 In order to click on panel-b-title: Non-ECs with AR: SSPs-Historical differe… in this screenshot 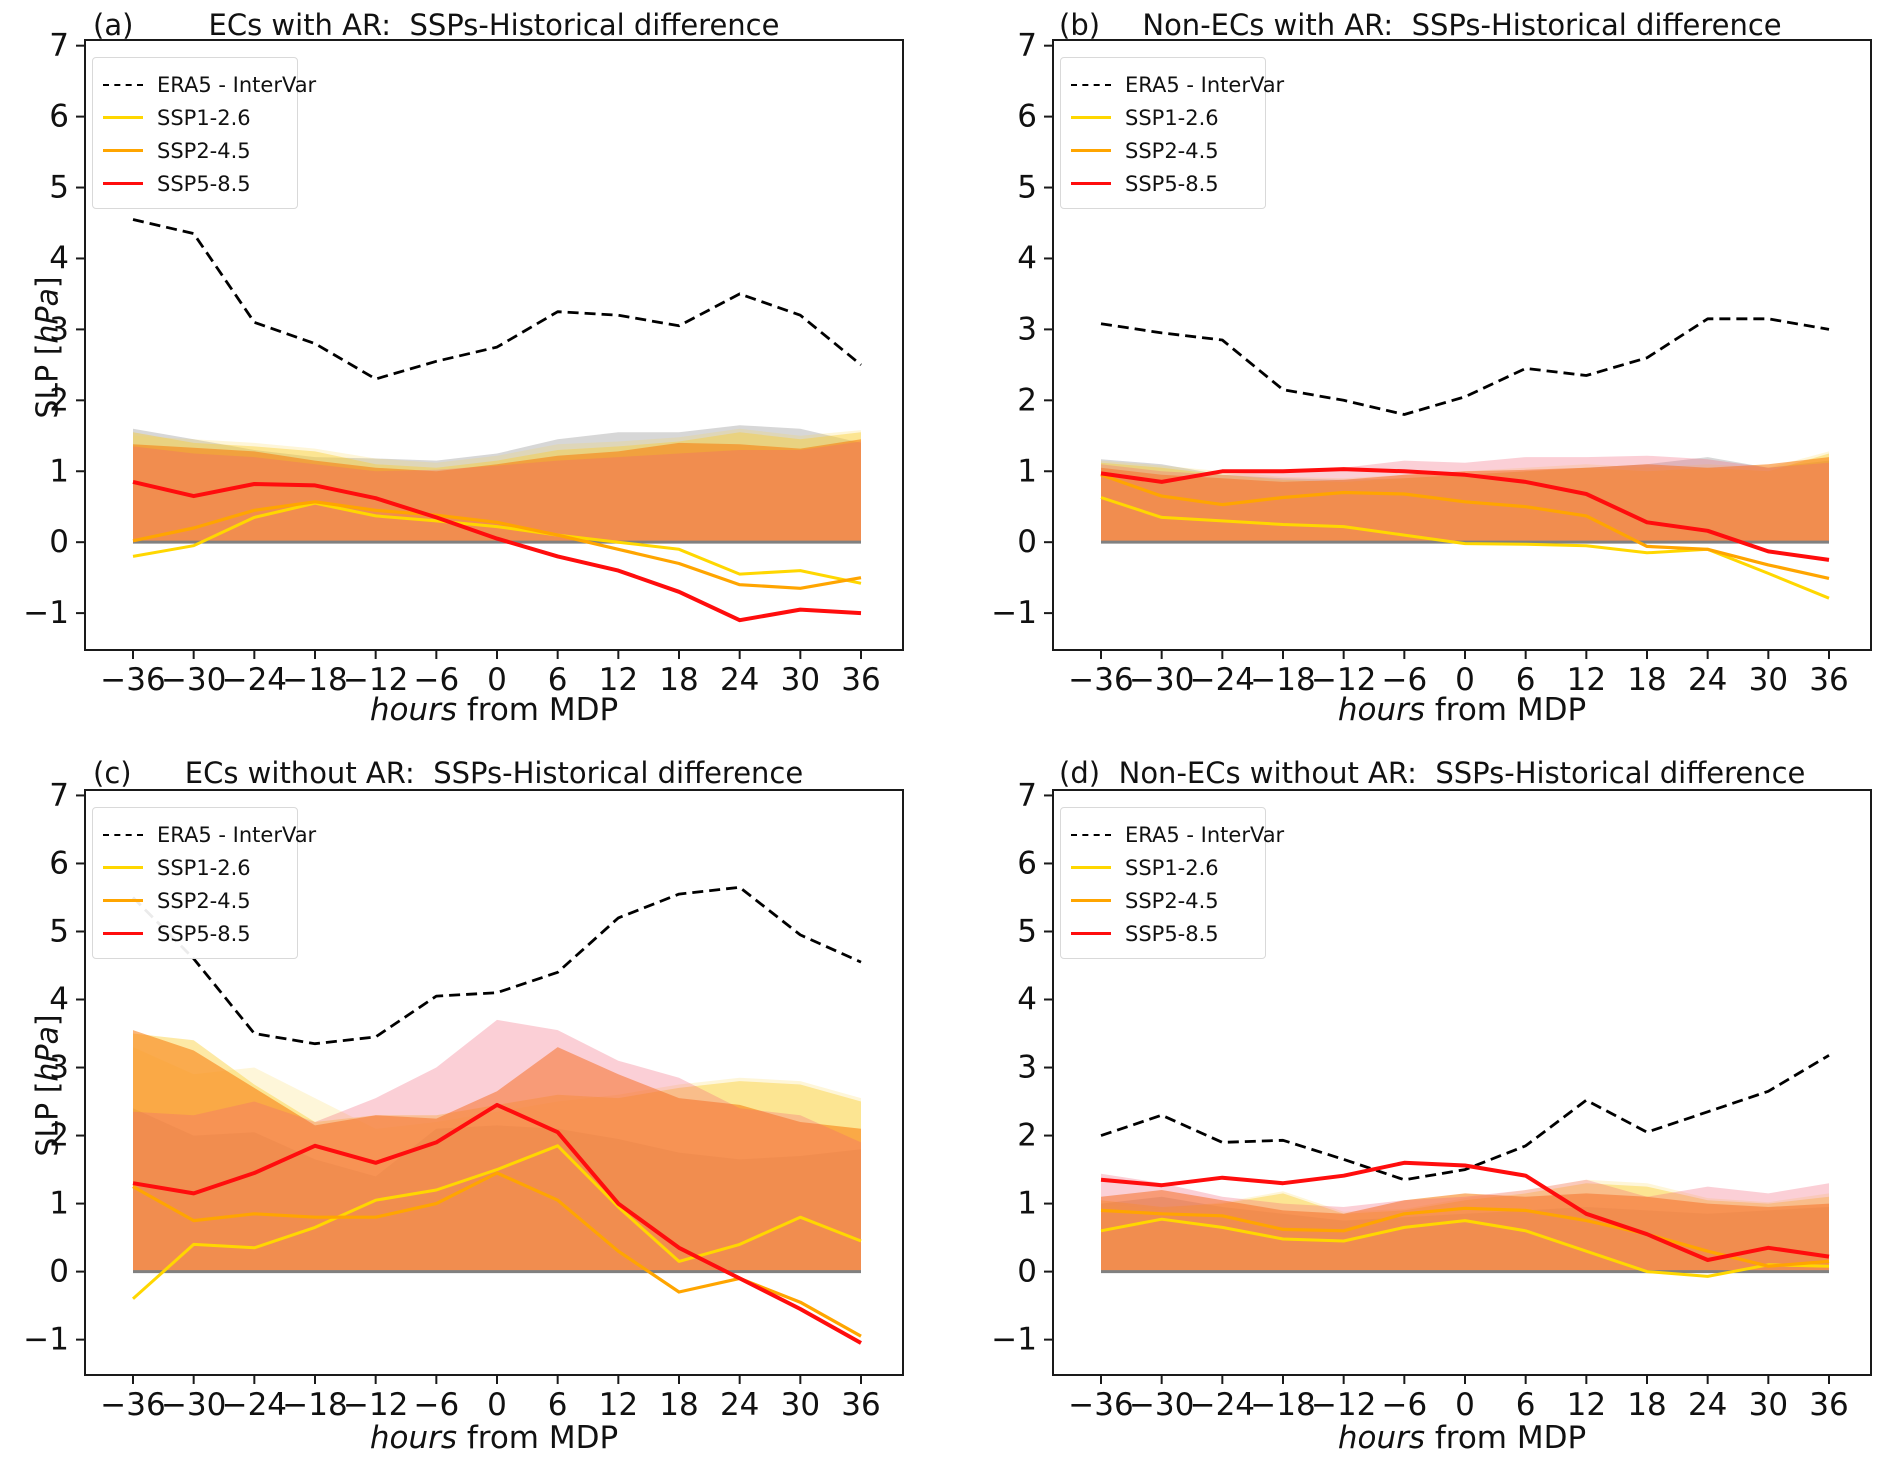, I will do `click(1462, 25)`.